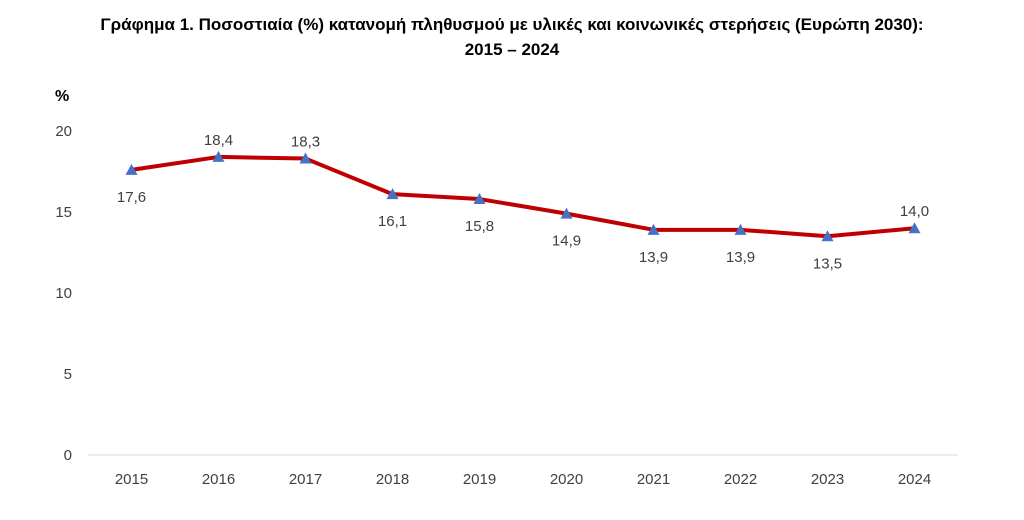 The height and width of the screenshot is (520, 1024). Describe the element at coordinates (68, 455) in the screenshot. I see `y-tick-label: 0` at that location.